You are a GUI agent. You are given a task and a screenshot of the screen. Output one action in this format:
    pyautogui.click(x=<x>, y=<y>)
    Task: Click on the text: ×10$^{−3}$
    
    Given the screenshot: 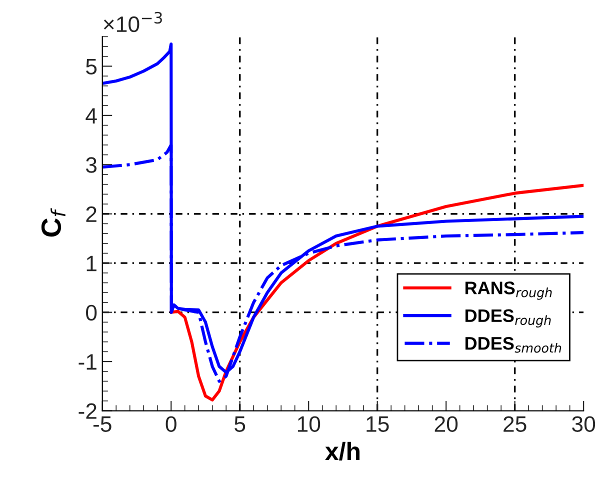 What is the action you would take?
    pyautogui.click(x=133, y=22)
    